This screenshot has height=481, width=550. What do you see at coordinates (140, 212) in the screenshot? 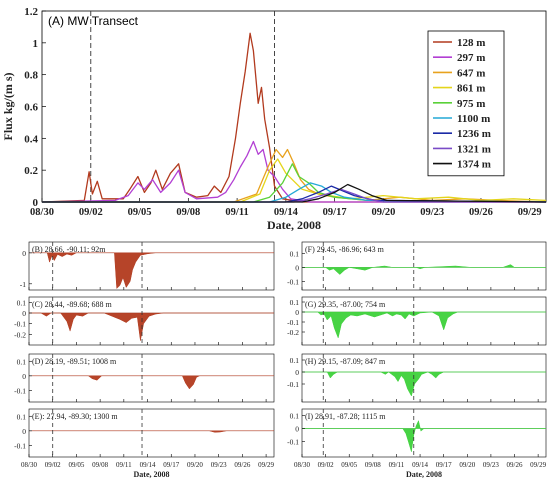
I see `main-x-tick-label: 09/05` at bounding box center [140, 212].